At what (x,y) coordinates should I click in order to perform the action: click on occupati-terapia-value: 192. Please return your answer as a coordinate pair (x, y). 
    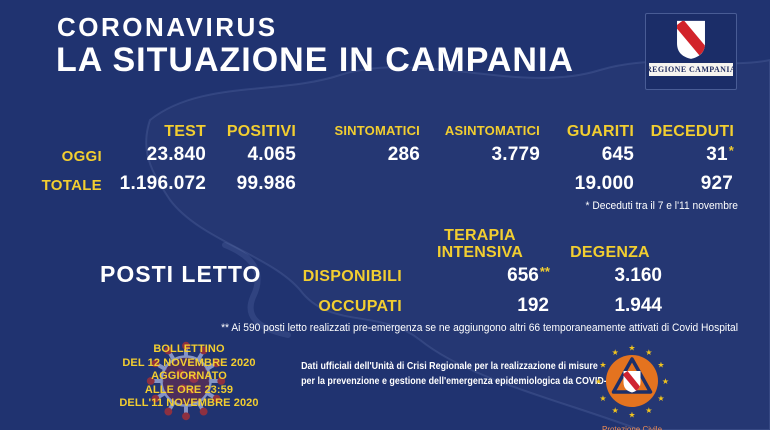
    Looking at the image, I should click on (480, 307).